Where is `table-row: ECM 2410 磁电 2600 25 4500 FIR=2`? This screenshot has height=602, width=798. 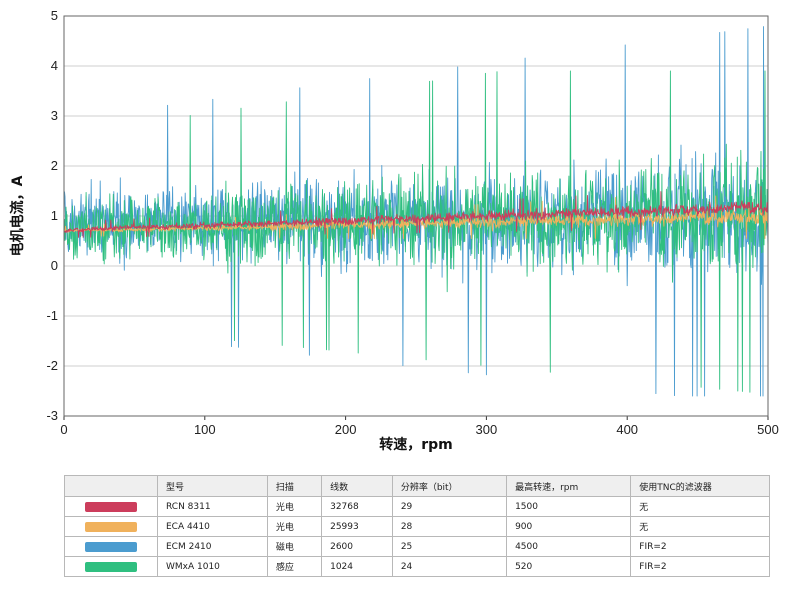
table-row: ECM 2410 磁电 2600 25 4500 FIR=2 is located at coordinates (417, 546).